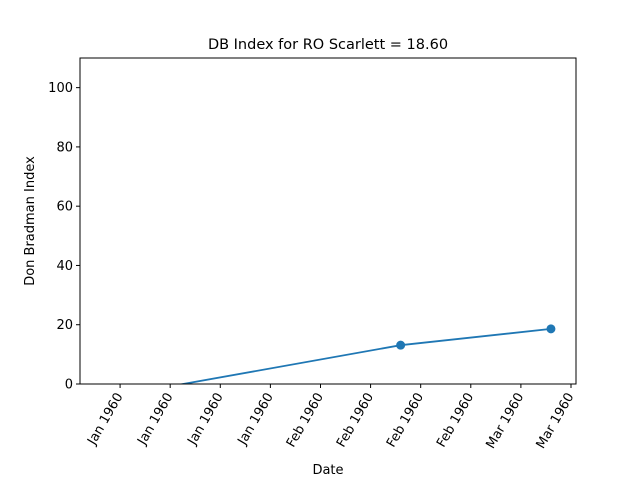  Describe the element at coordinates (64, 325) in the screenshot. I see `y-tick-label: 20` at that location.